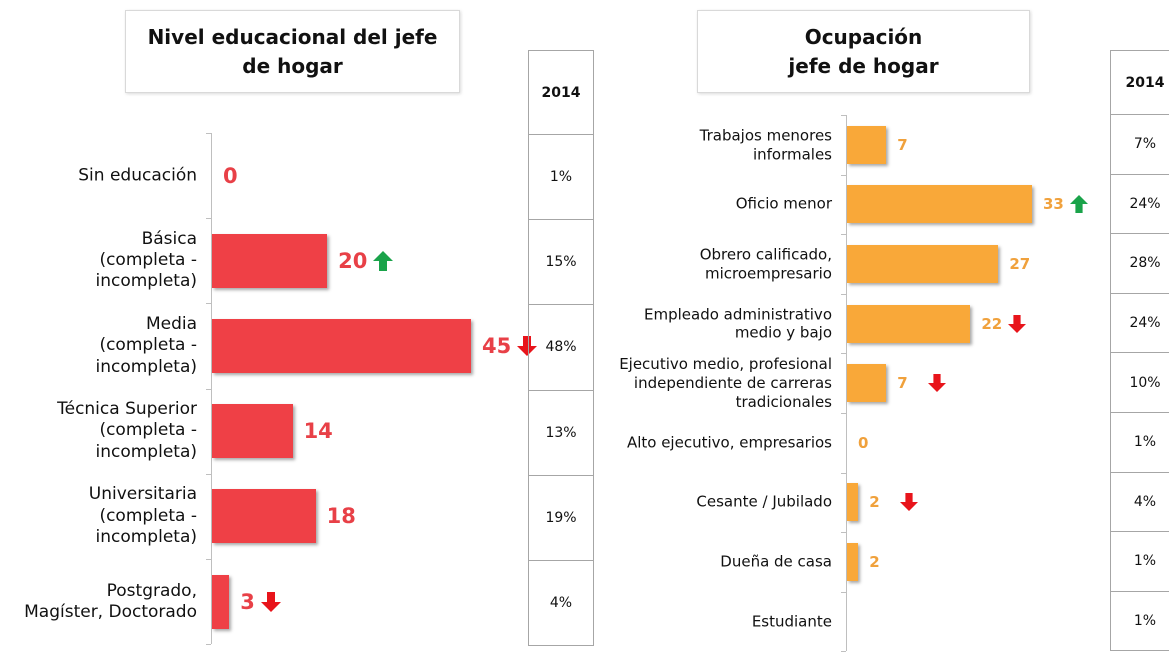 Image resolution: width=1169 pixels, height=655 pixels. What do you see at coordinates (1053, 204) in the screenshot?
I see `value-label: 33` at bounding box center [1053, 204].